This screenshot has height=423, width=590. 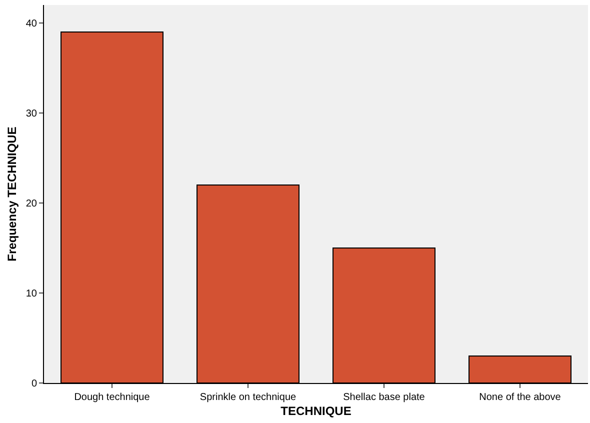 What do you see at coordinates (32, 294) in the screenshot?
I see `y-tick-label: 10` at bounding box center [32, 294].